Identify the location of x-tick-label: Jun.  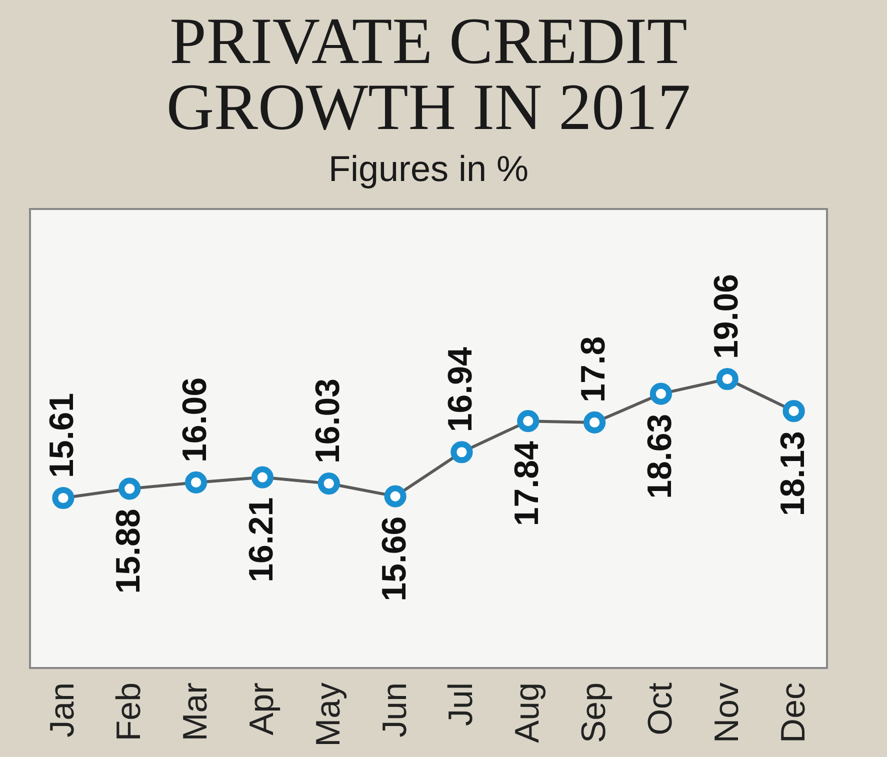
(395, 710).